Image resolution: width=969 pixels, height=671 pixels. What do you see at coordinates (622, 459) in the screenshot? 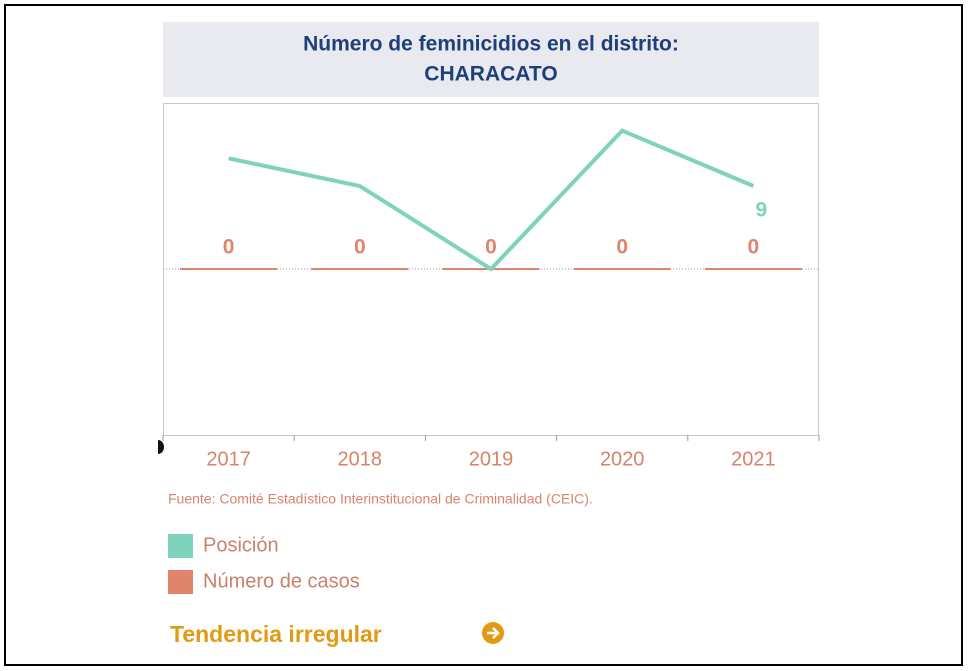
I see `x-tick-label: 2020` at bounding box center [622, 459].